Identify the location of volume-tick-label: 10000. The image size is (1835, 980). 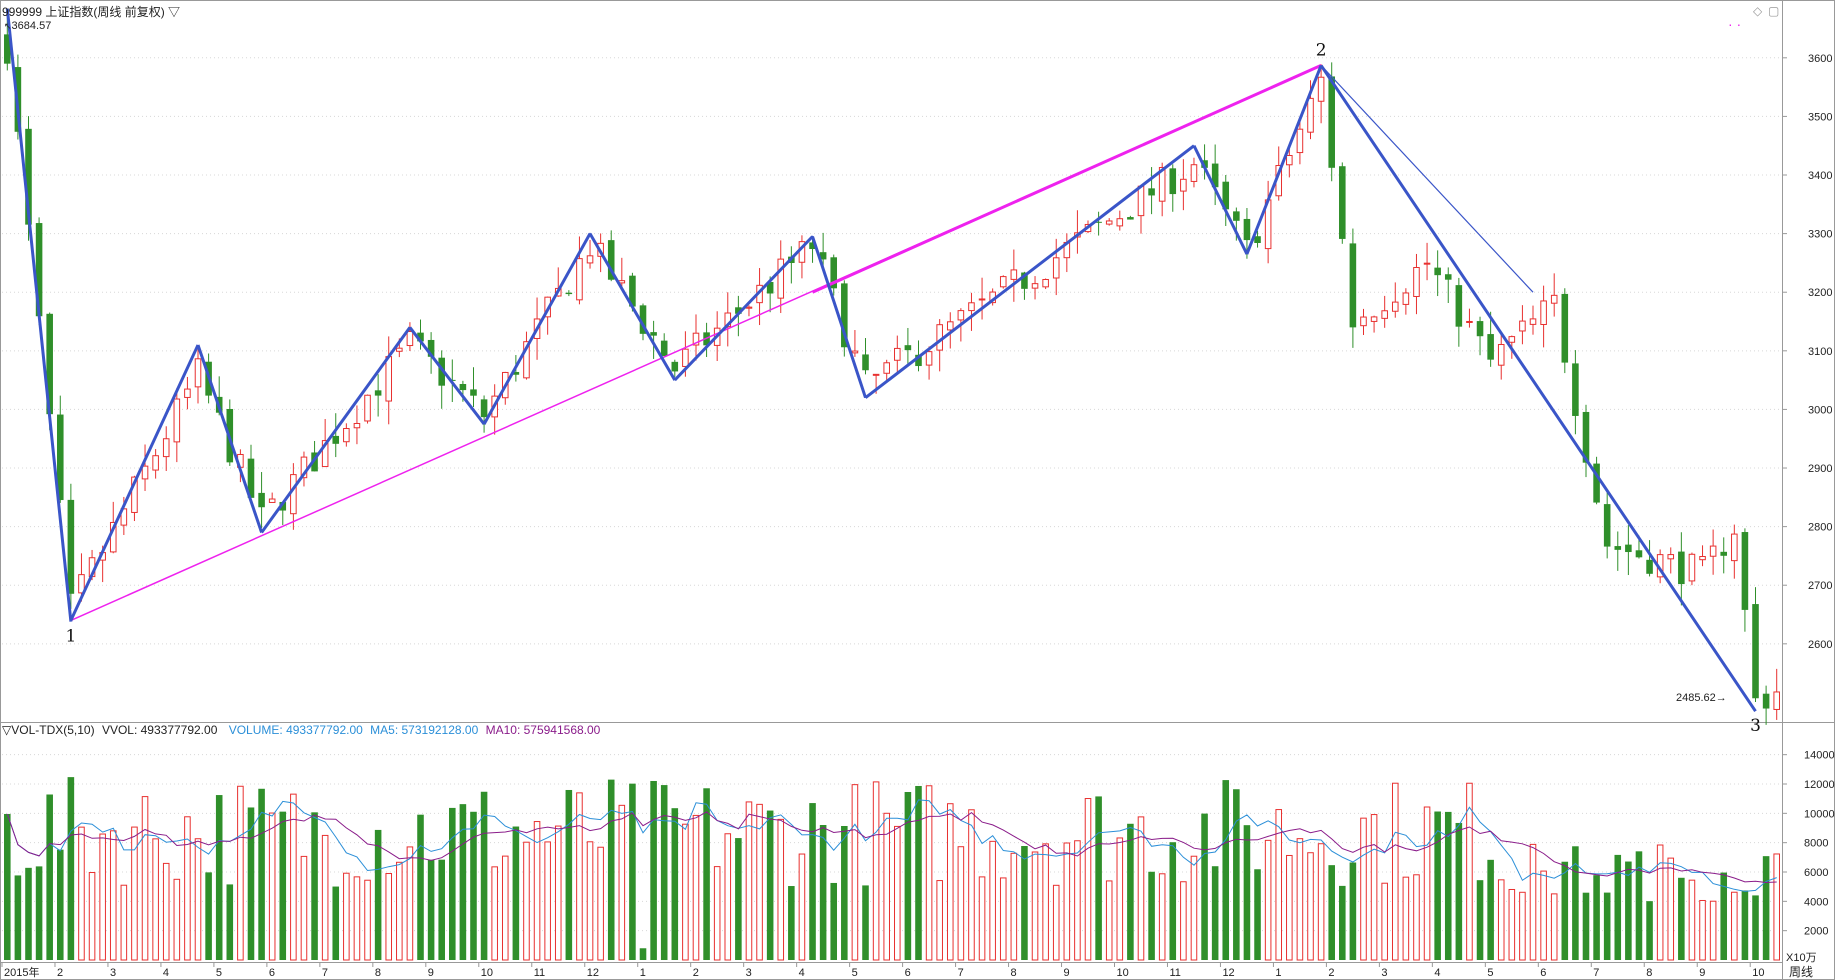
(1819, 814).